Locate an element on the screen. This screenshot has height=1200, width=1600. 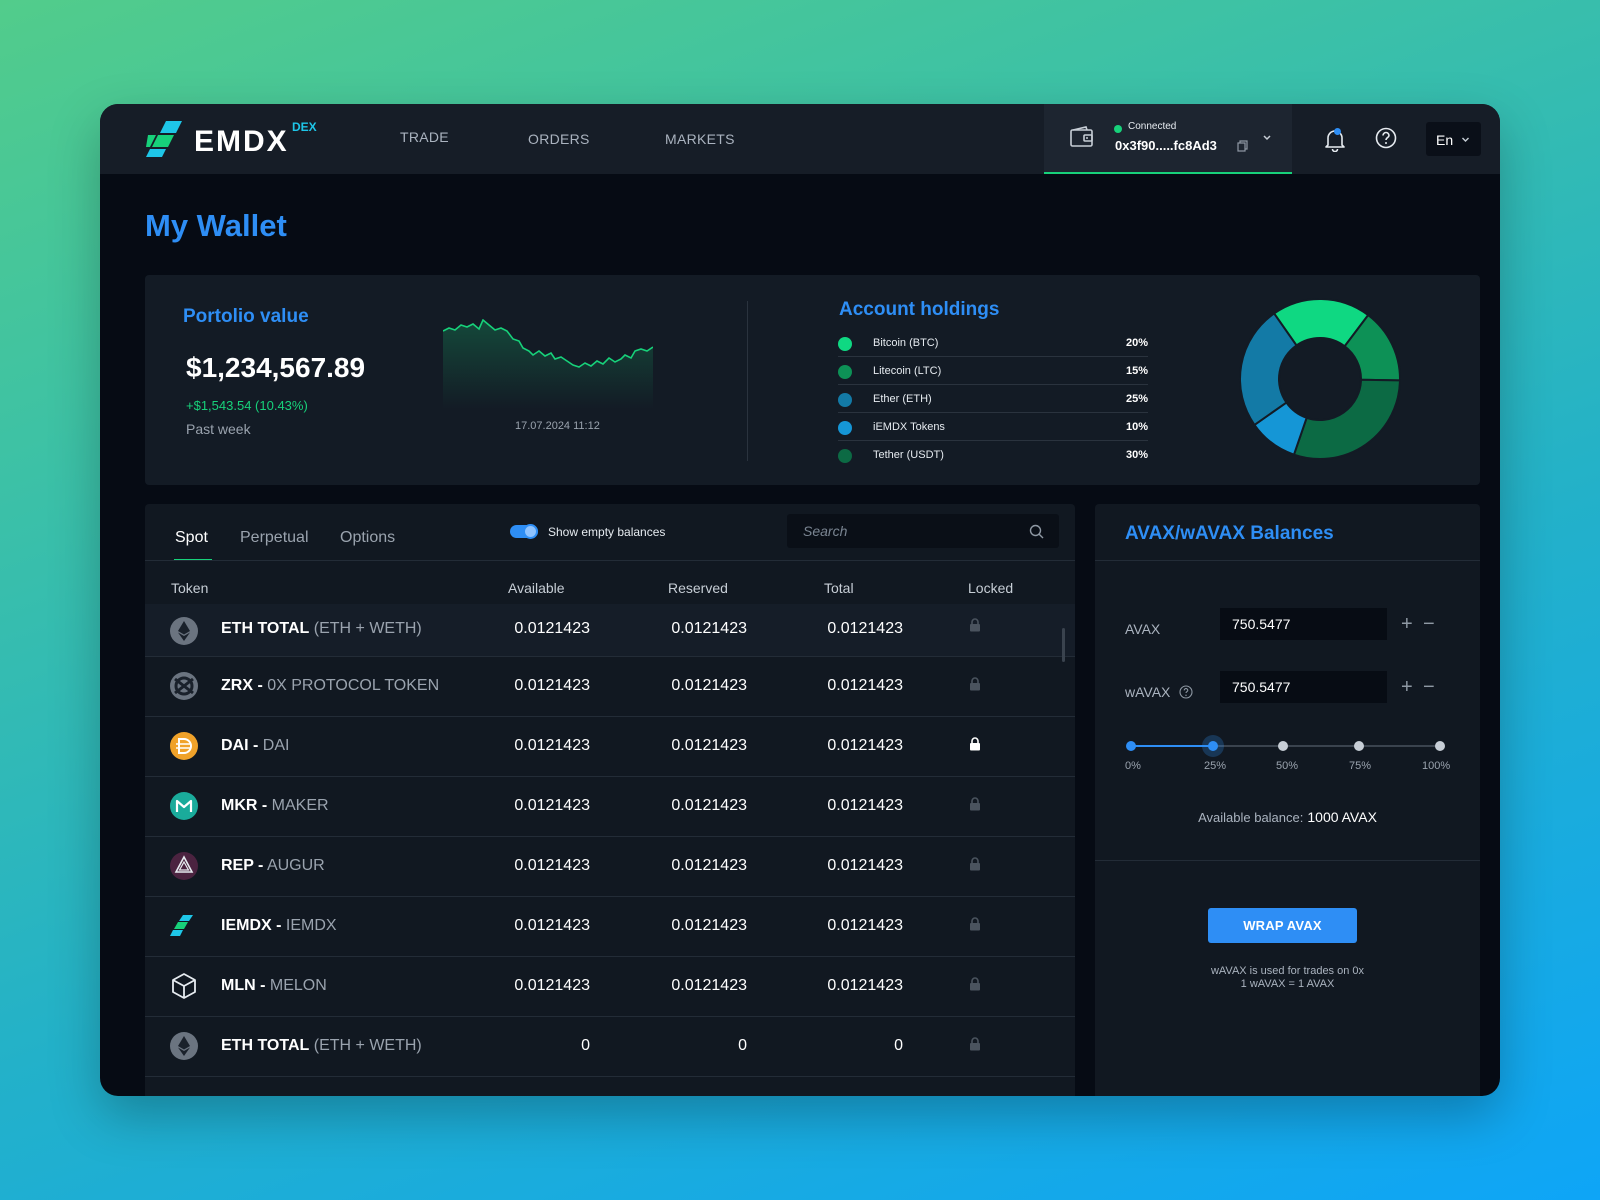
holding-name: Litecoin (LTC) is located at coordinates (907, 371).